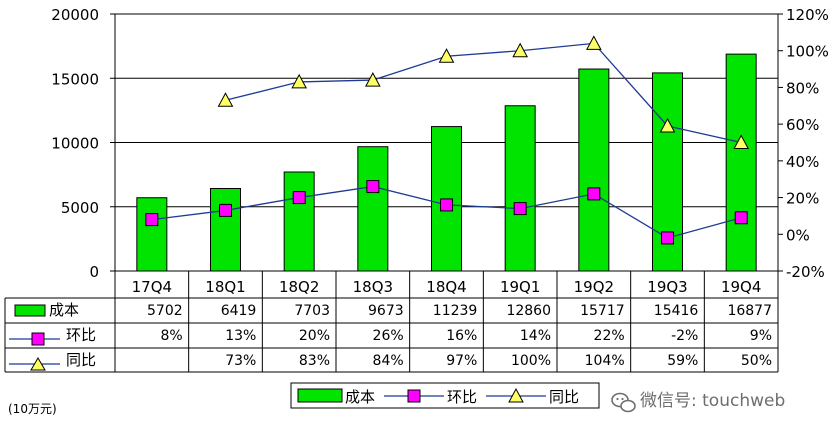  Describe the element at coordinates (802, 199) in the screenshot. I see `y-right-tick-label: 20%` at that location.